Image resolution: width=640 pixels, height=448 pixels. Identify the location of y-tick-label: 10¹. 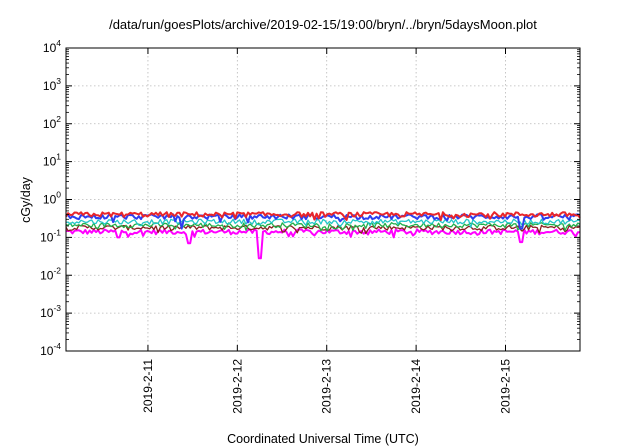
(52, 160).